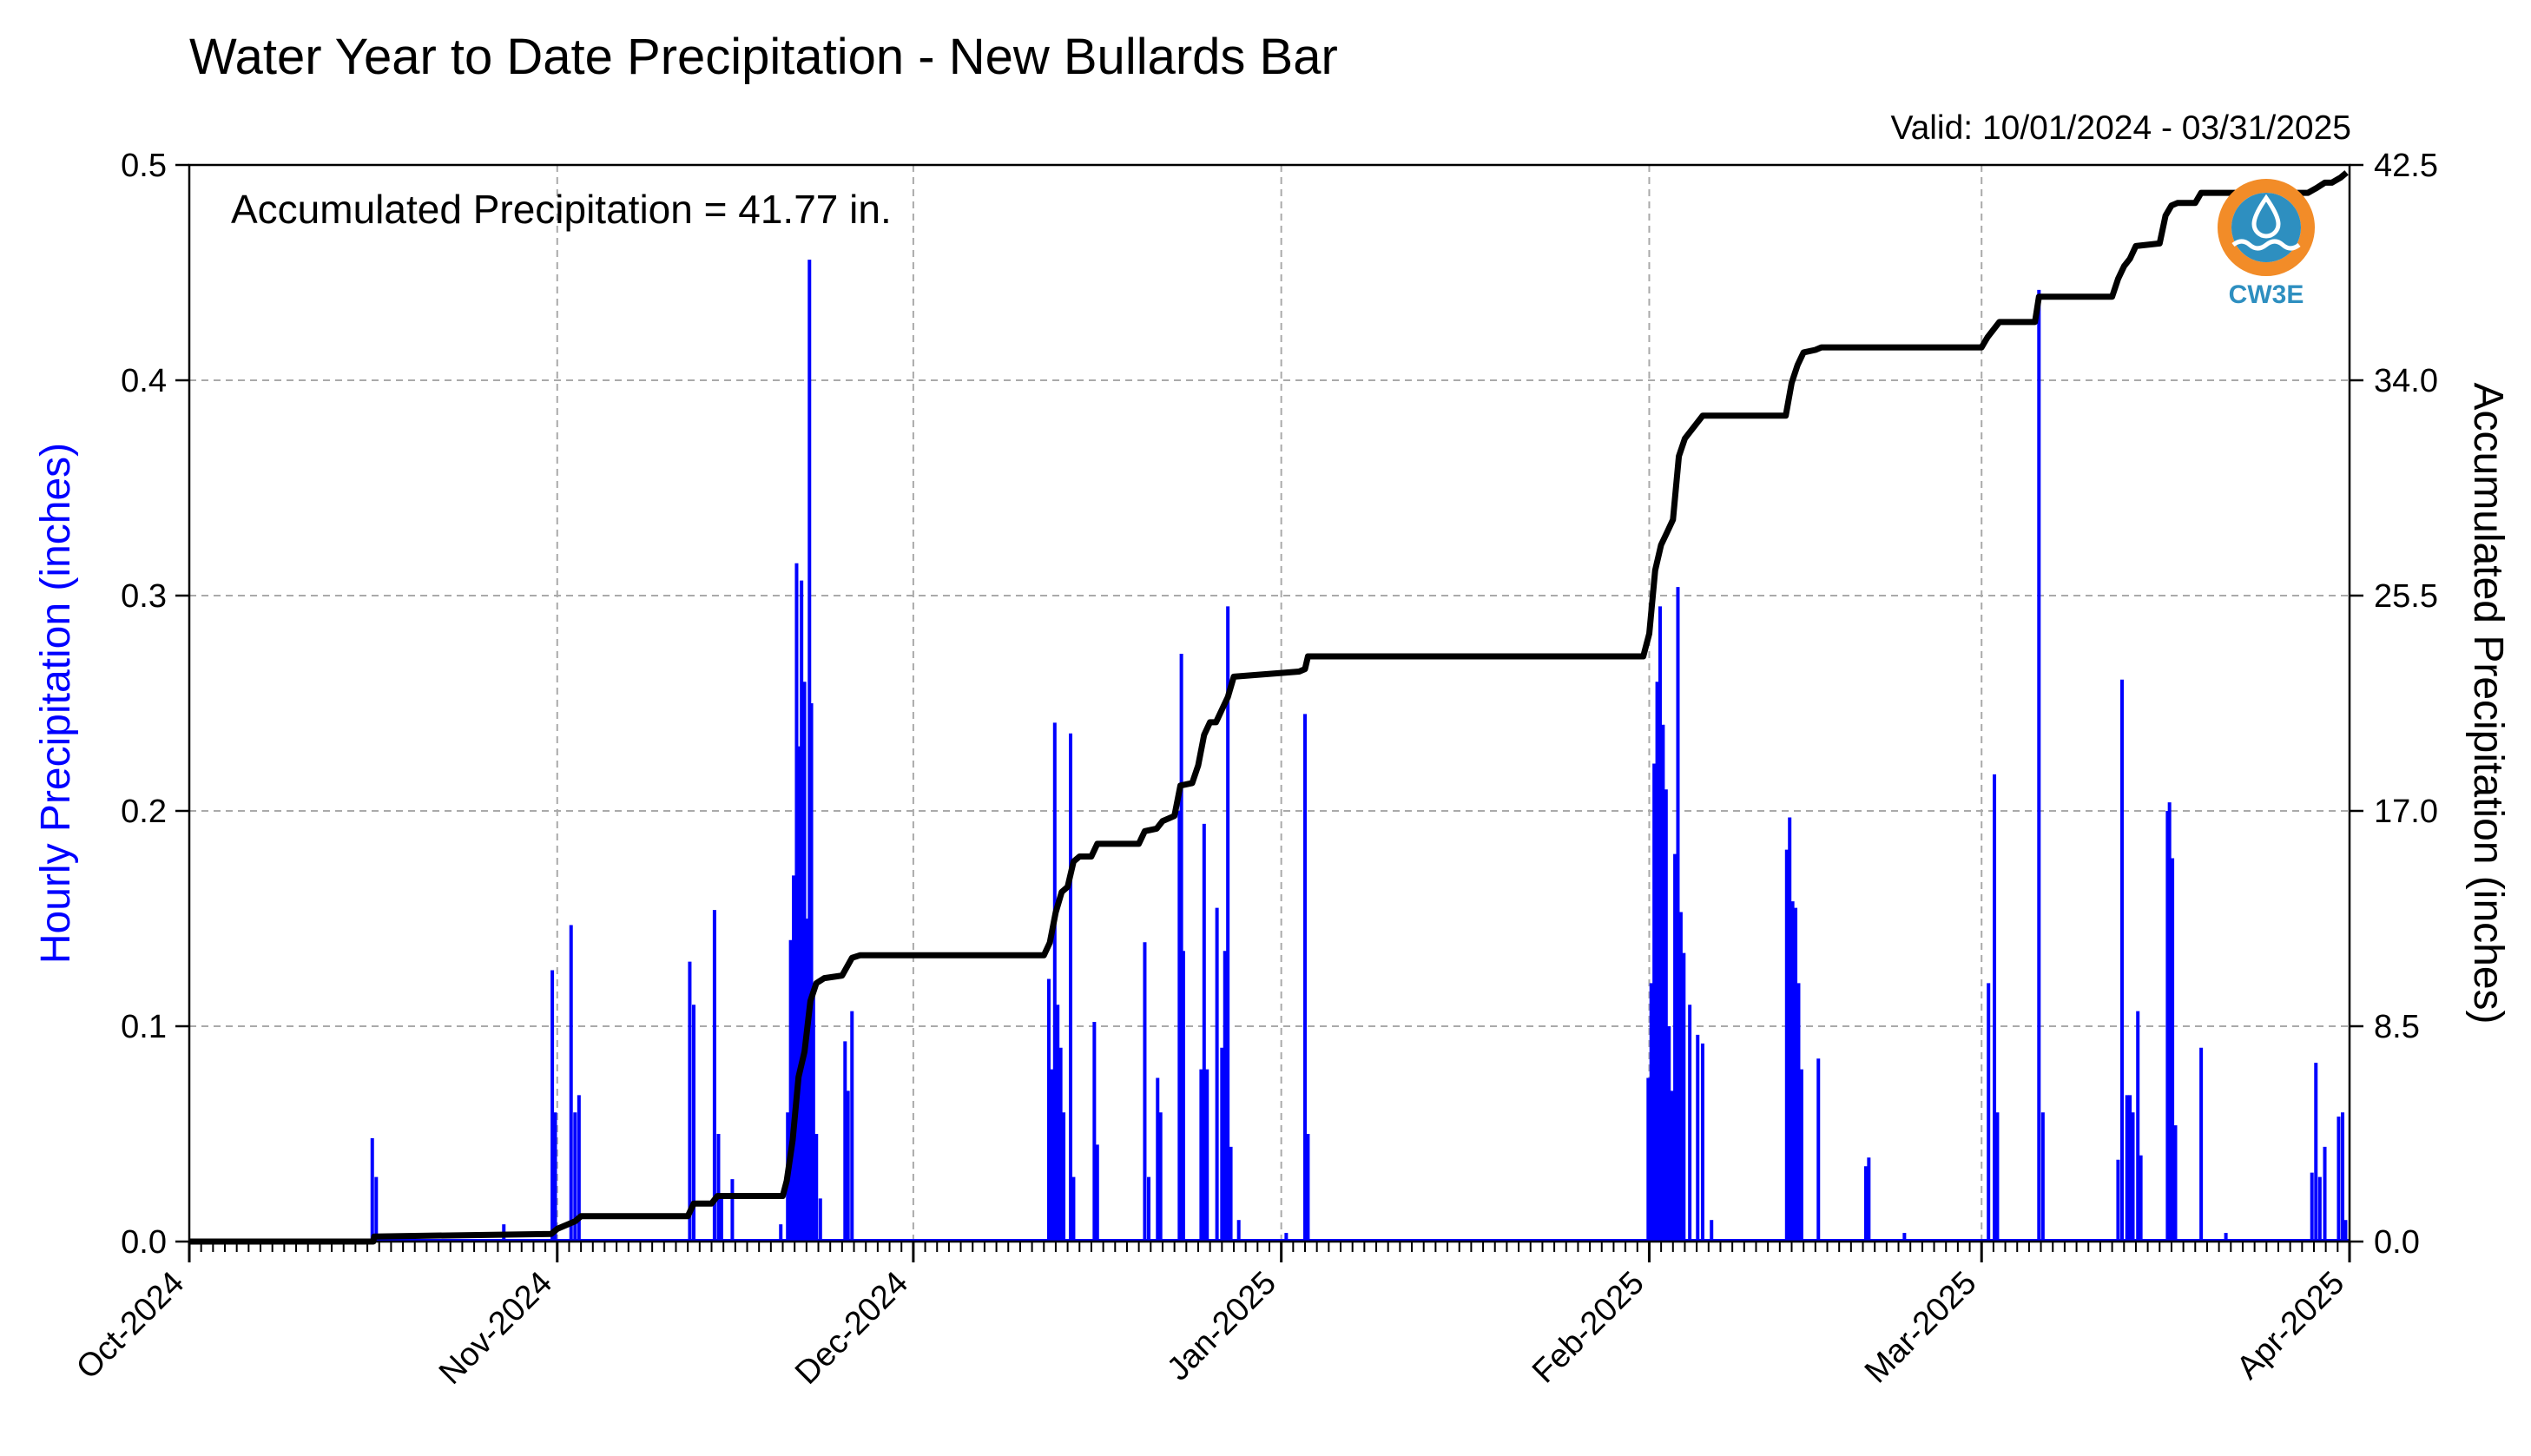  Describe the element at coordinates (155, 704) in the screenshot. I see `y-axis-left: 0.0 0.1 0.2 0.3 0.4 0.5` at that location.